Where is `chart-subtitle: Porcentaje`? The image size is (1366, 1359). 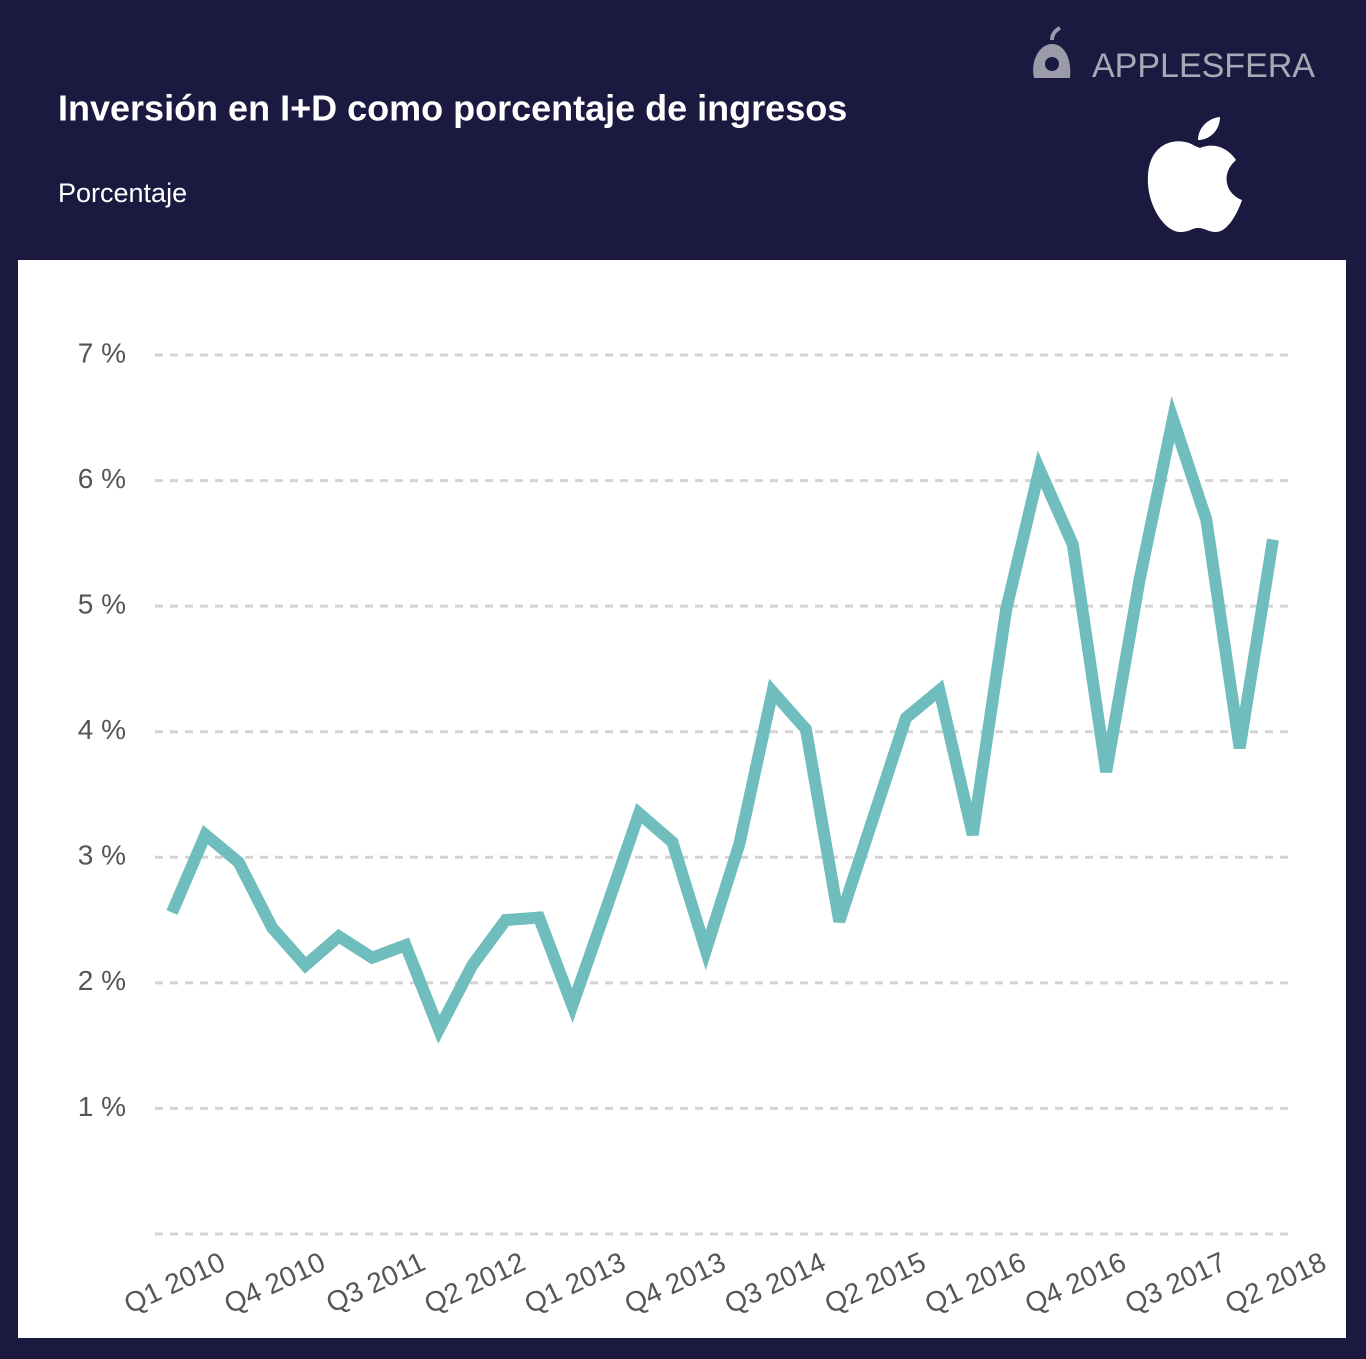 chart-subtitle: Porcentaje is located at coordinates (122, 193).